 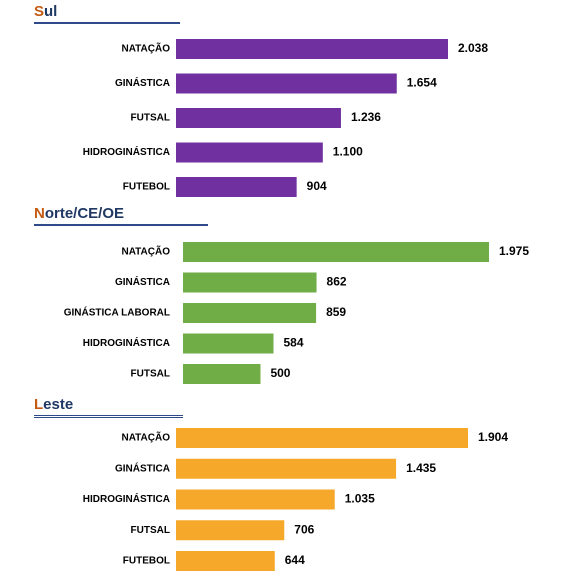 I want to click on section-title: Sul, so click(x=107, y=13).